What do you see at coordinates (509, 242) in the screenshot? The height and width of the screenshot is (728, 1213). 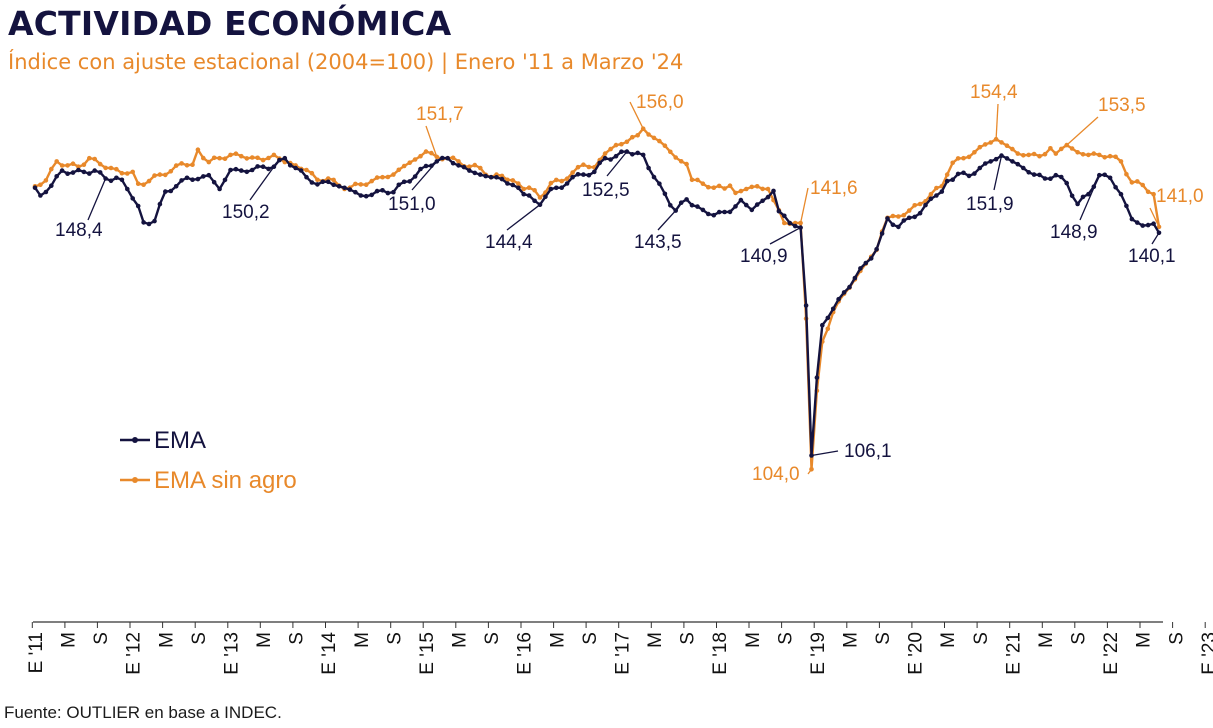 I see `annotation-label: 144,4` at bounding box center [509, 242].